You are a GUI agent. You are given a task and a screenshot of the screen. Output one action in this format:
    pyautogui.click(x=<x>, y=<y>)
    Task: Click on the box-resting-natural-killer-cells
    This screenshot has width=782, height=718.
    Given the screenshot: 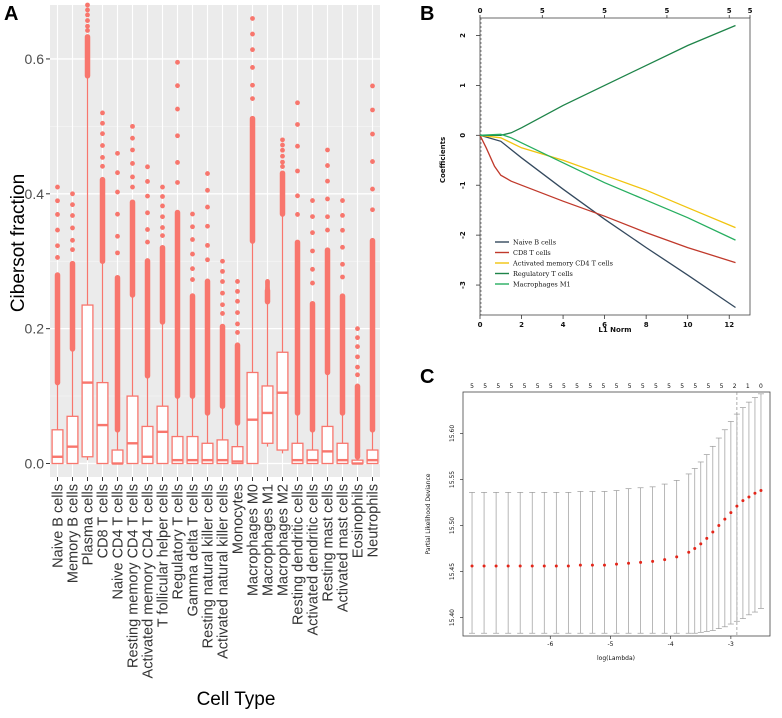 What is the action you would take?
    pyautogui.click(x=207, y=318)
    